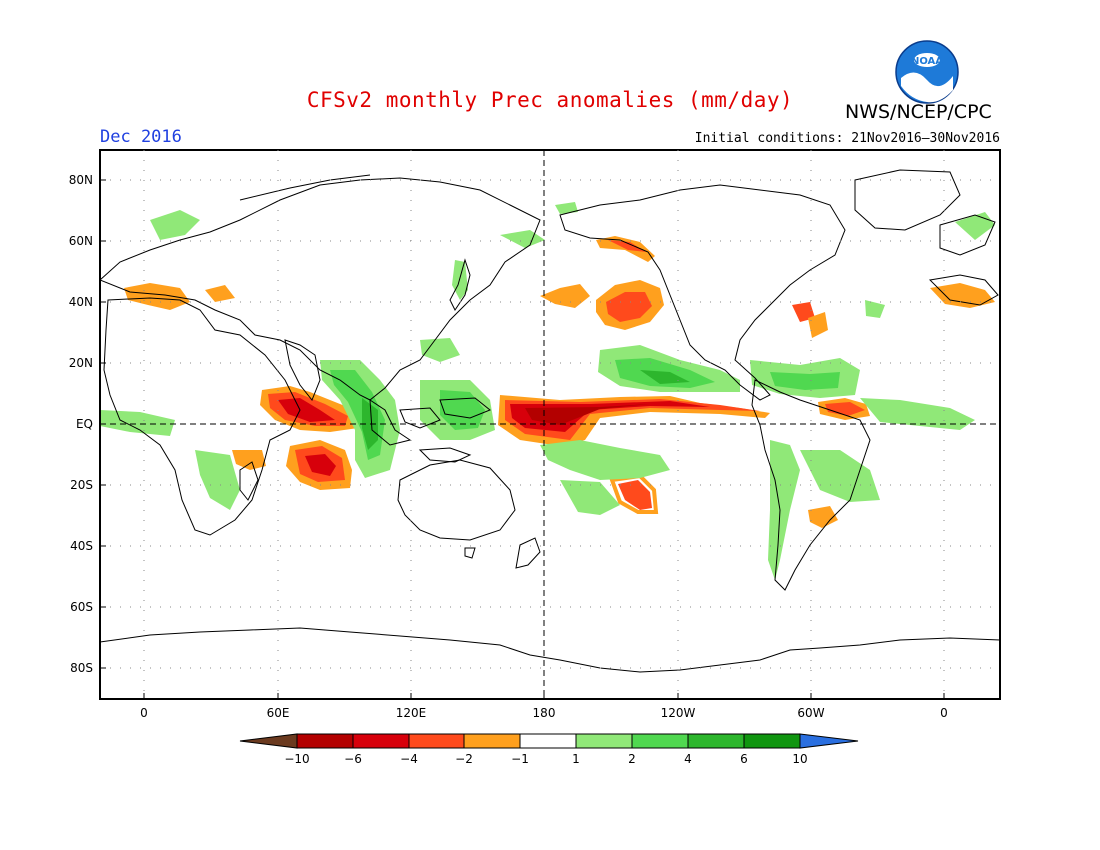 Image resolution: width=1100 pixels, height=850 pixels. I want to click on colorbar-label: 2, so click(632, 759).